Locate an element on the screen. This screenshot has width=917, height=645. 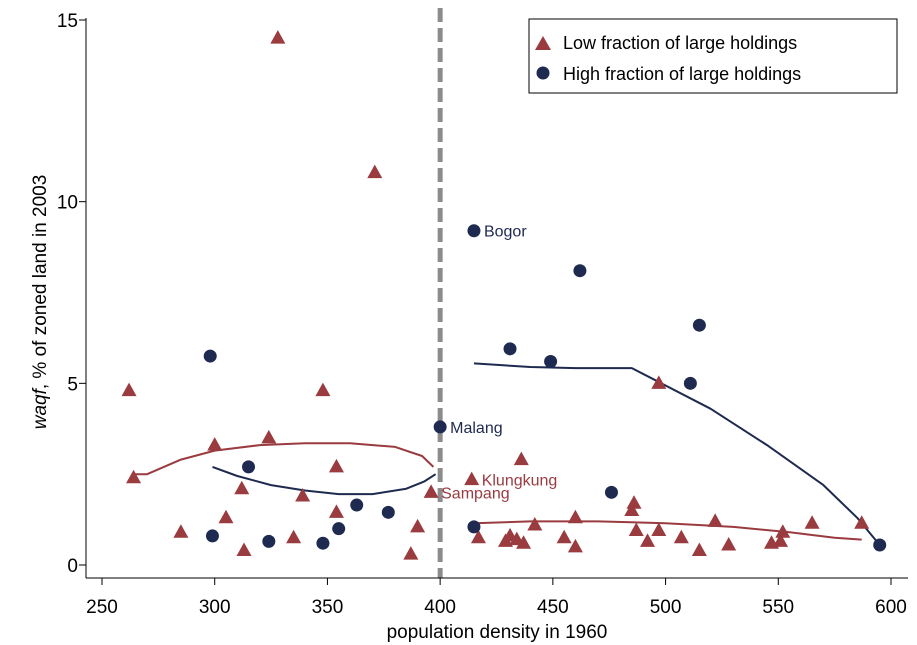
x-tick-label: 300 is located at coordinates (215, 607).